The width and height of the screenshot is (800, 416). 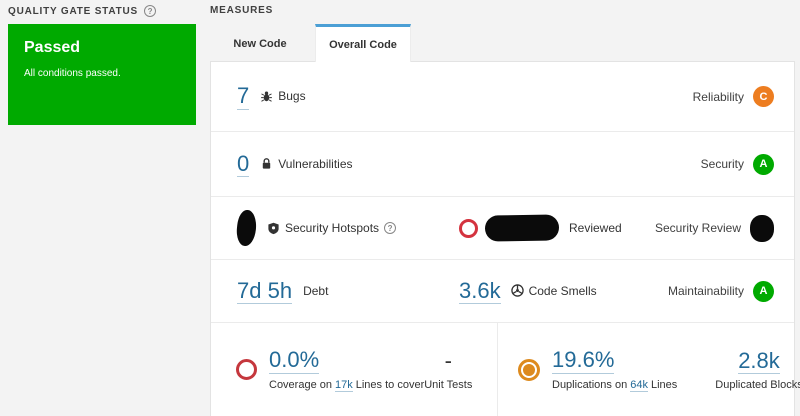 What do you see at coordinates (502, 164) in the screenshot?
I see `row-vulnerabilities: 0 Vulnerabilities Security A` at bounding box center [502, 164].